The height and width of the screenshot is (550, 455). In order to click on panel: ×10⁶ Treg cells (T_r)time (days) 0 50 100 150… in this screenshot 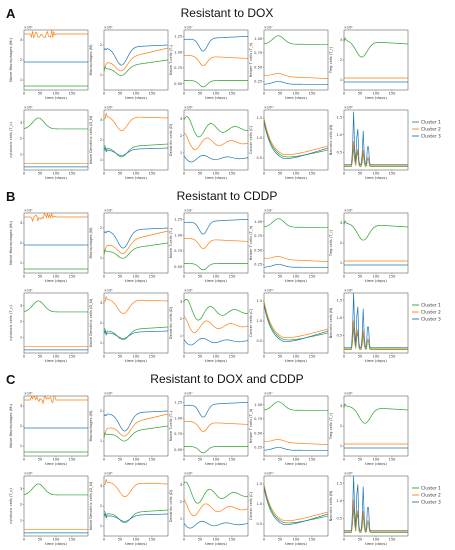, I will do `click(369, 63)`.